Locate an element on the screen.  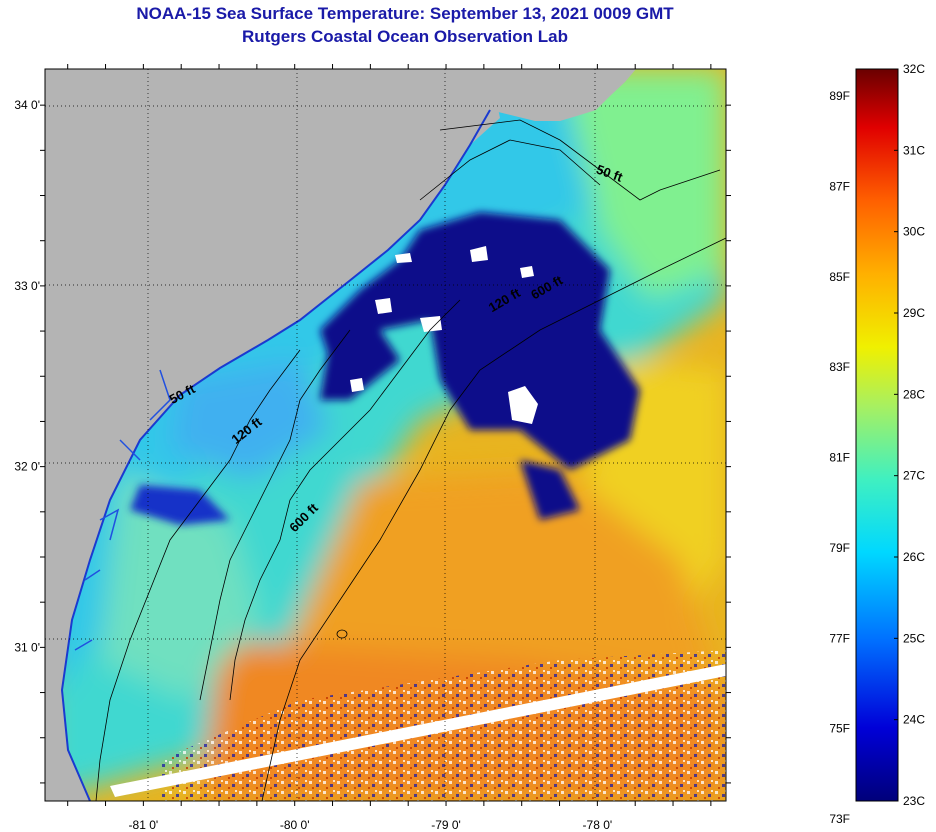
colorbar-celsius-label: 23C is located at coordinates (914, 801).